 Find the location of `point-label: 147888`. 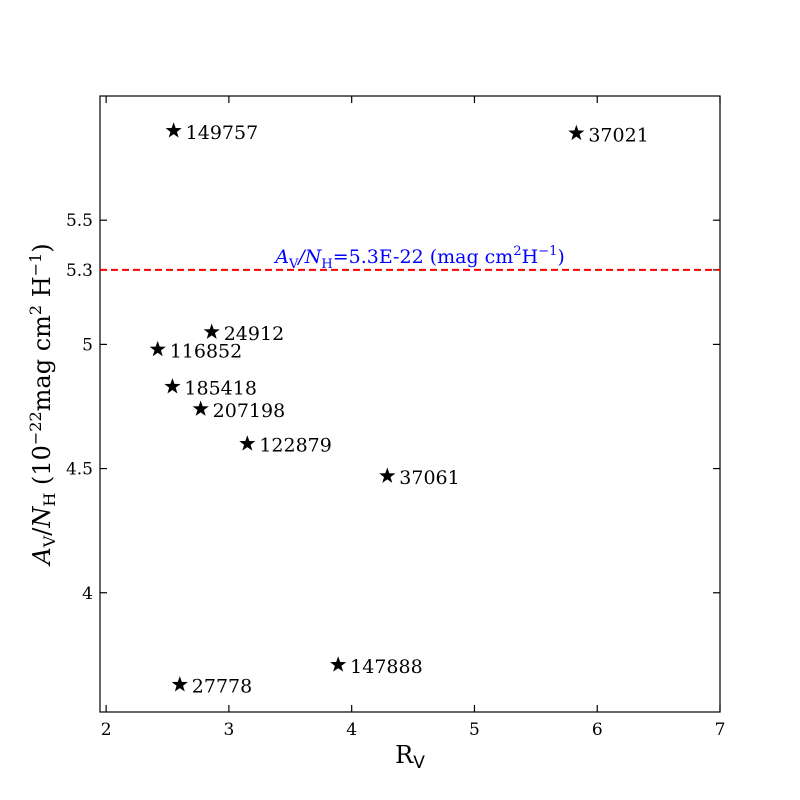

point-label: 147888 is located at coordinates (386, 667).